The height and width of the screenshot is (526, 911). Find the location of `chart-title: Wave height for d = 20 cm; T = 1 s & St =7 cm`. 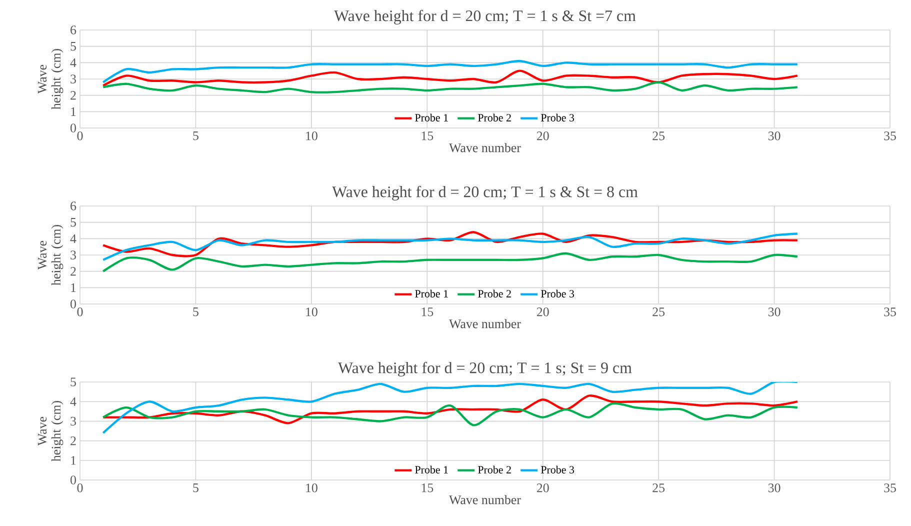

chart-title: Wave height for d = 20 cm; T = 1 s & St =7 cm is located at coordinates (485, 17).